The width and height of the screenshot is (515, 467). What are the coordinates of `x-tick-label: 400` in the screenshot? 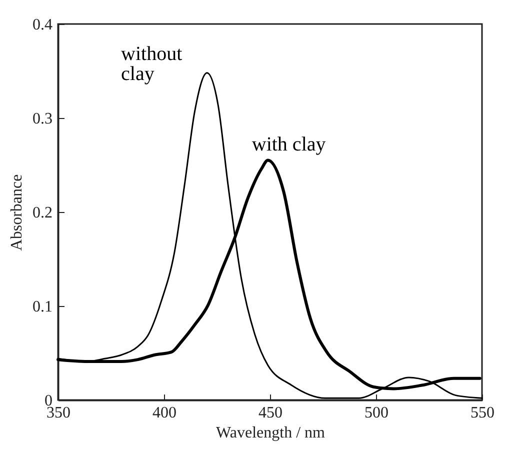 It's located at (164, 413).